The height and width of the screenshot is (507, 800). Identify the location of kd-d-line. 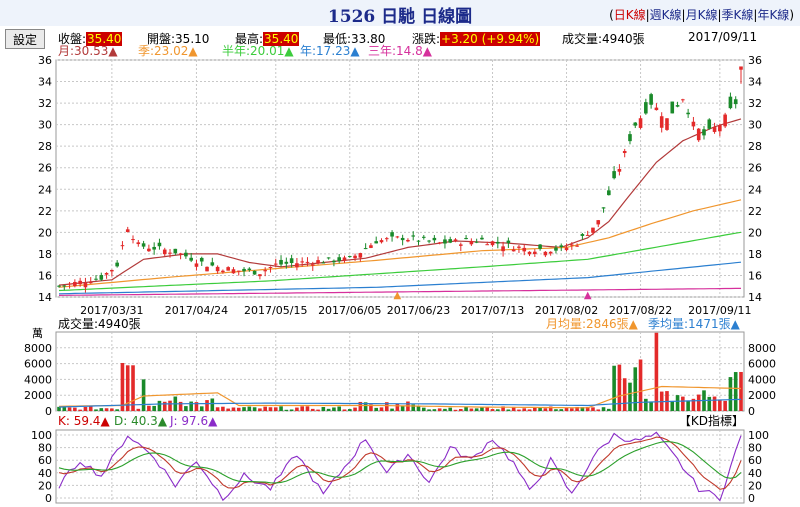
(400, 462).